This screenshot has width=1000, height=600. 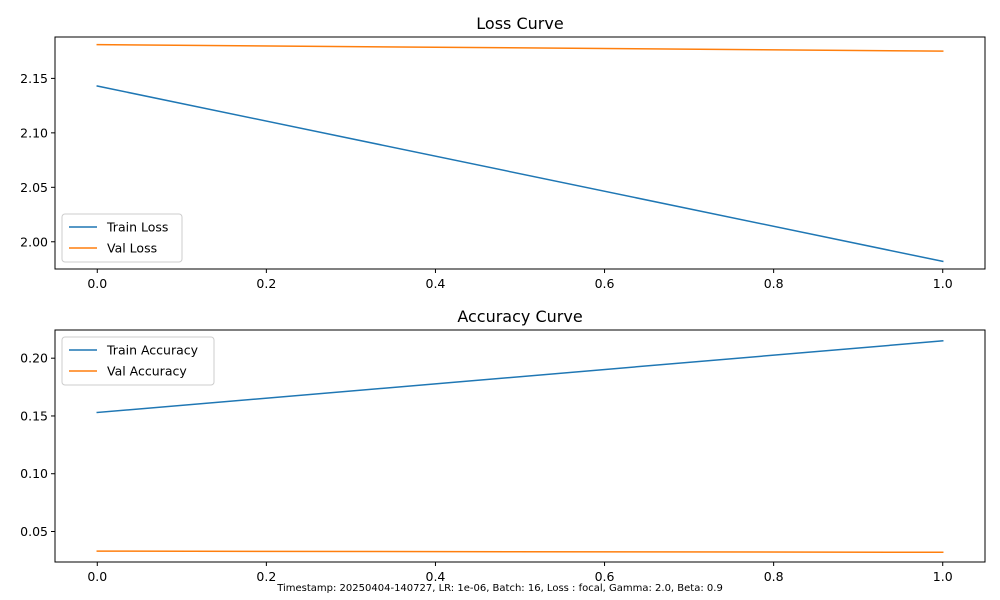 I want to click on legend: Train Accuracy Val Accuracy, so click(x=138, y=361).